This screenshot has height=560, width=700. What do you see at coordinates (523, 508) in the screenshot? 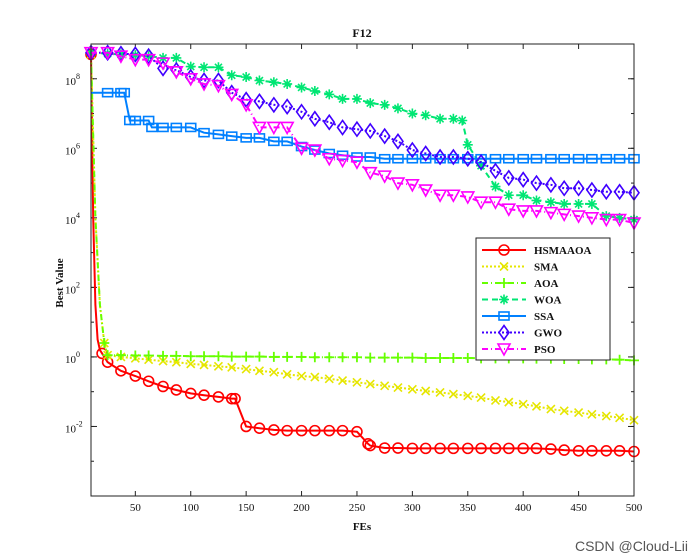
I see `x-tick-label: 400` at bounding box center [523, 508].